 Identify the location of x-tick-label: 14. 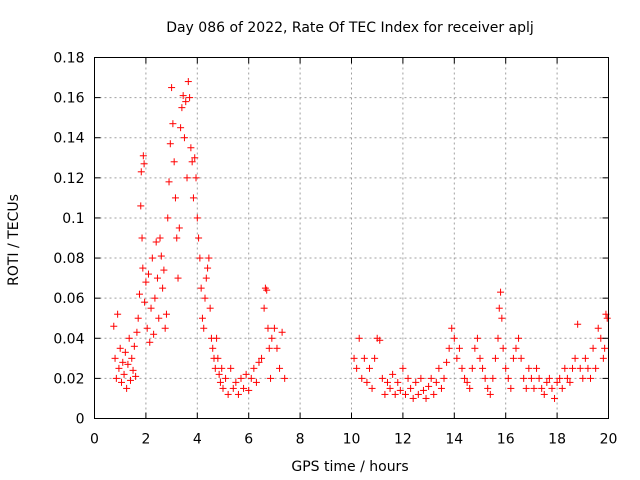
(454, 440).